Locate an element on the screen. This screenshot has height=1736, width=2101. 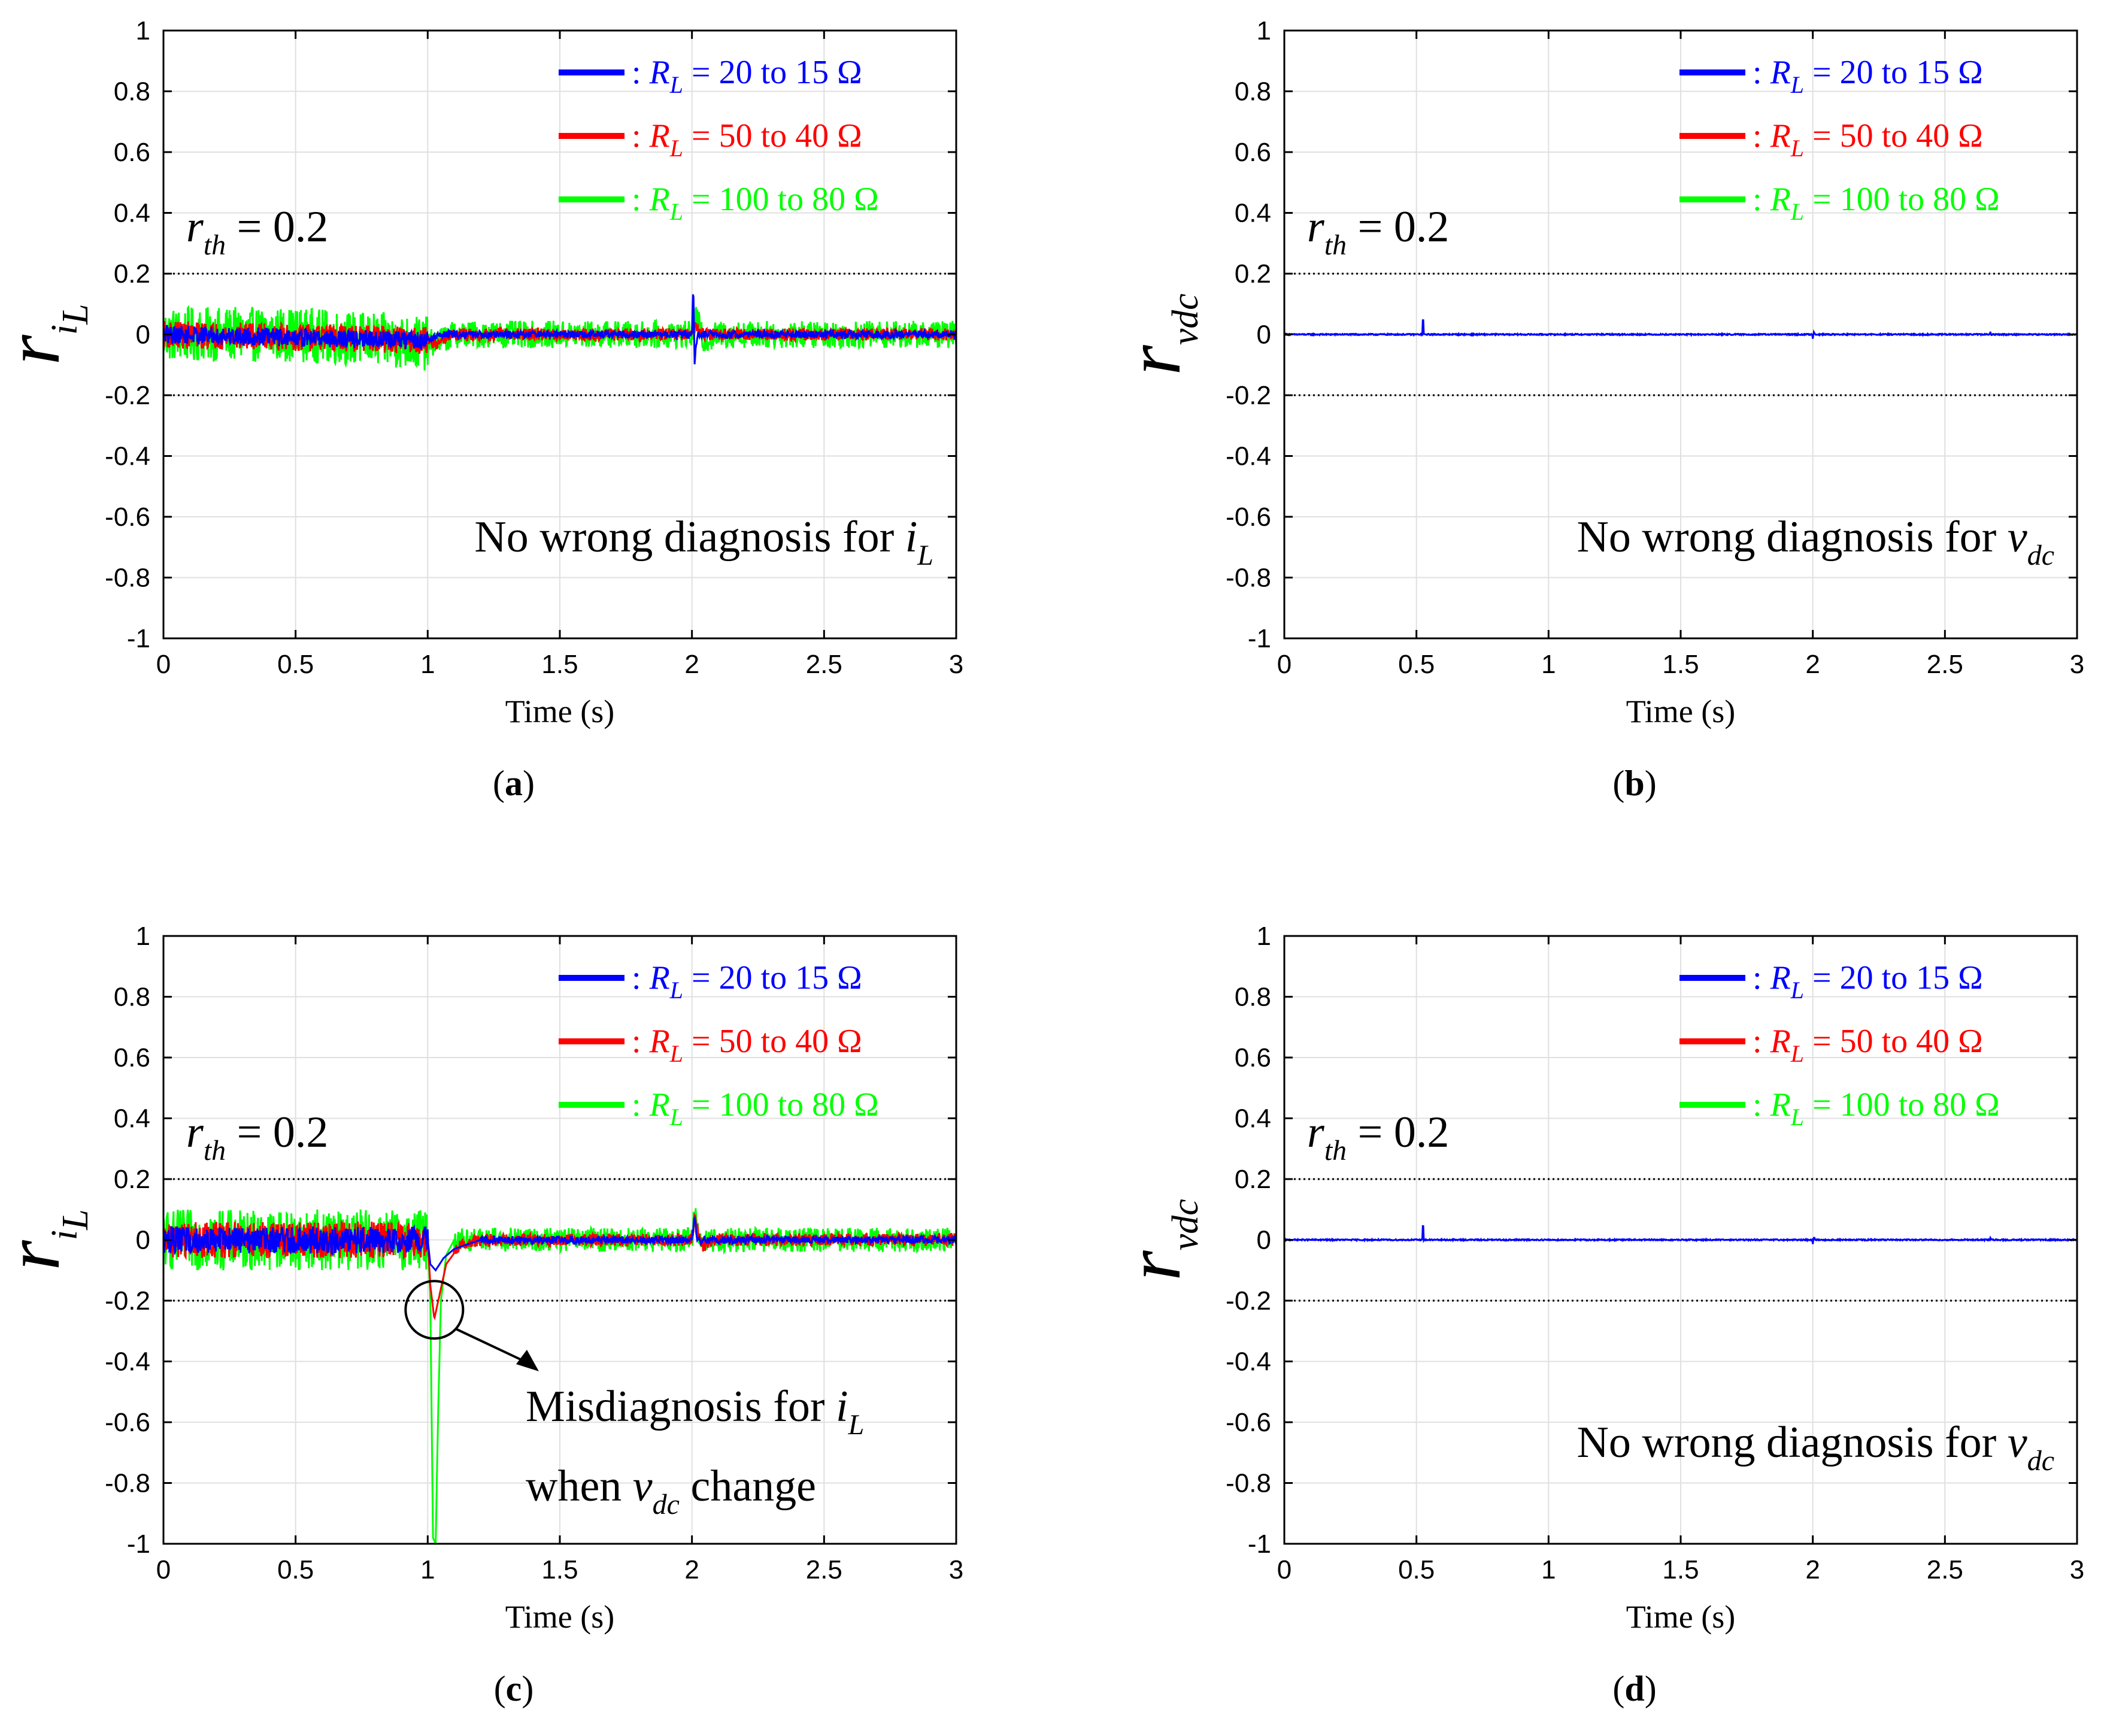
threshold-label-eq: = 0.2 is located at coordinates (277, 227).